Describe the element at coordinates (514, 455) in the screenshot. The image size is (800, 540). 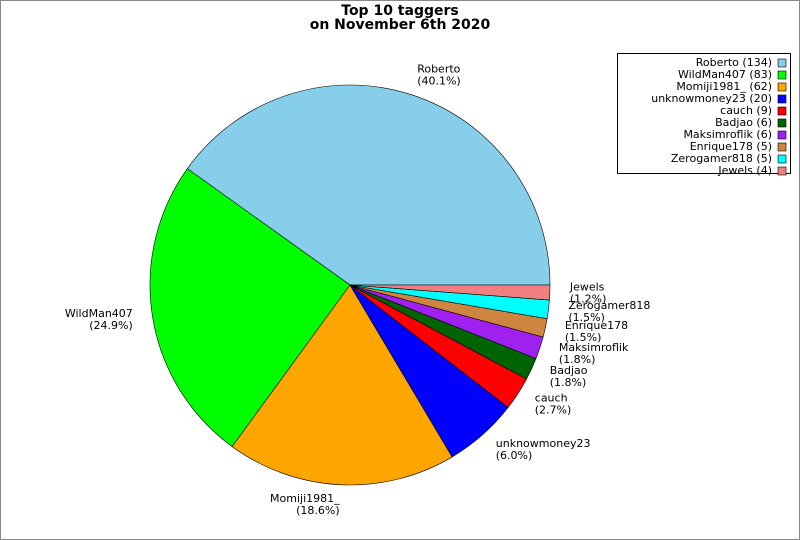
I see `slice-percent: (6.0%)` at that location.